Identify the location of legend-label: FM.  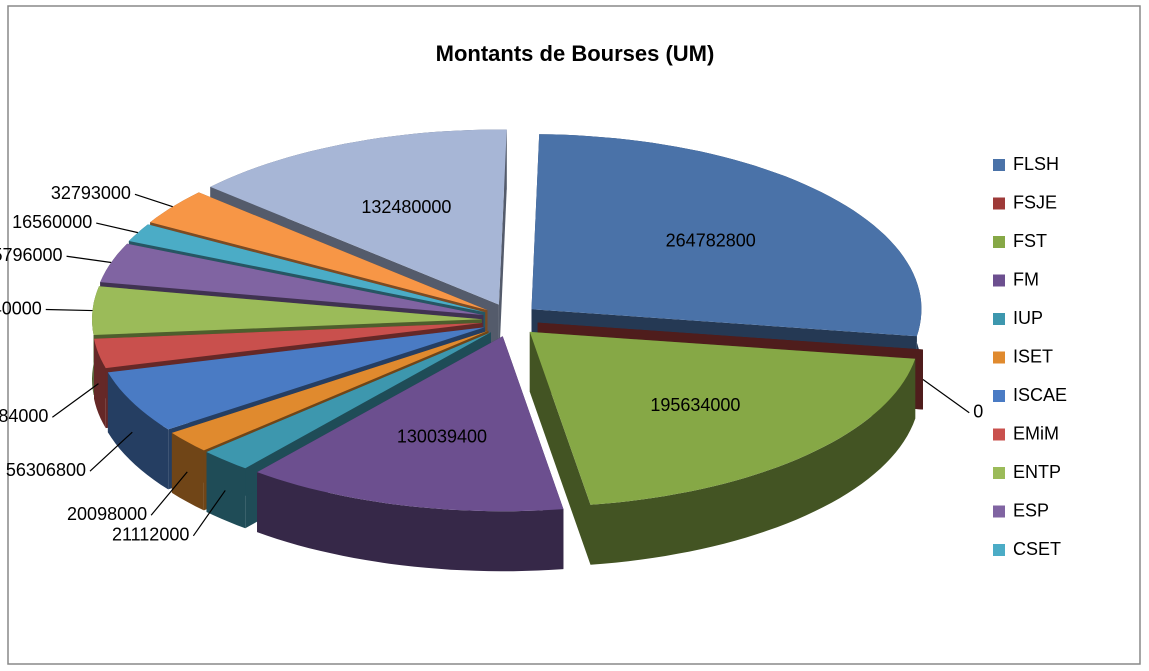
(1026, 279).